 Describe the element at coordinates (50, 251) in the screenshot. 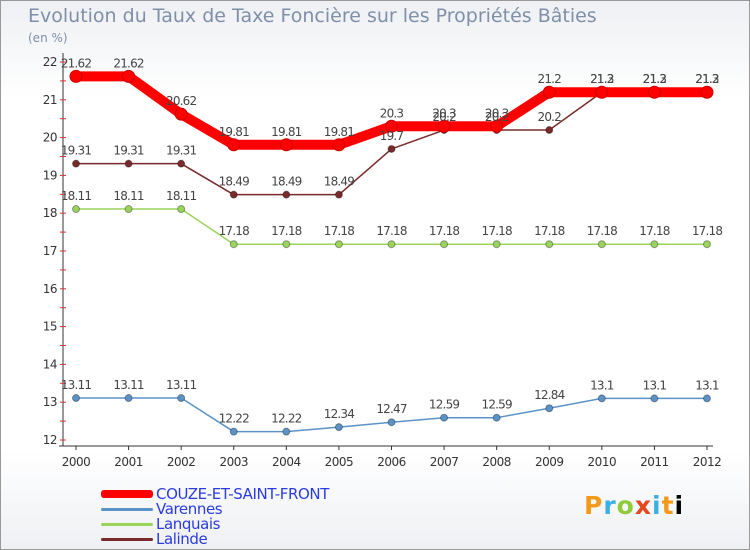

I see `y-tick-label: 17` at that location.